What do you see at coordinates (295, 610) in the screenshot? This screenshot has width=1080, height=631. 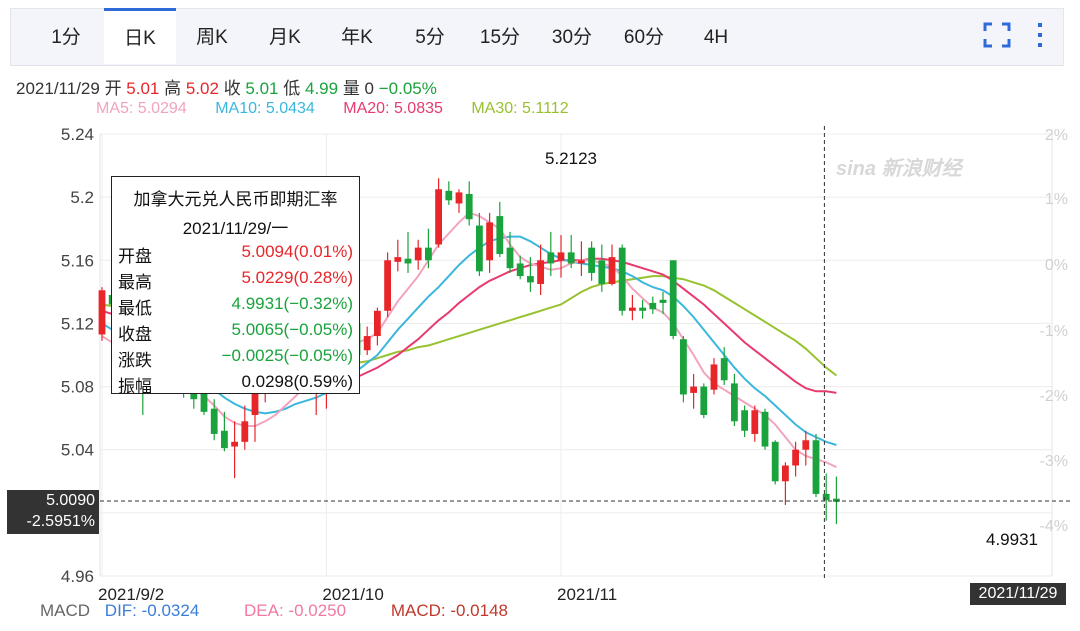 I see `macd-dea: DEA: -0.0250` at bounding box center [295, 610].